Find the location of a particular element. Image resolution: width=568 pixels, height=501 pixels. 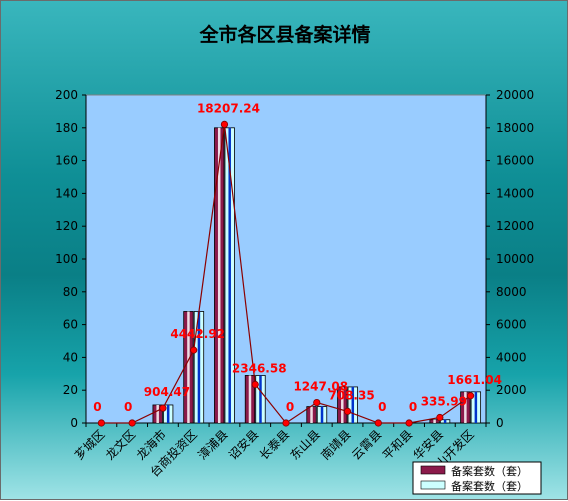

x-category-label: 龙文区 is located at coordinates (120, 445).